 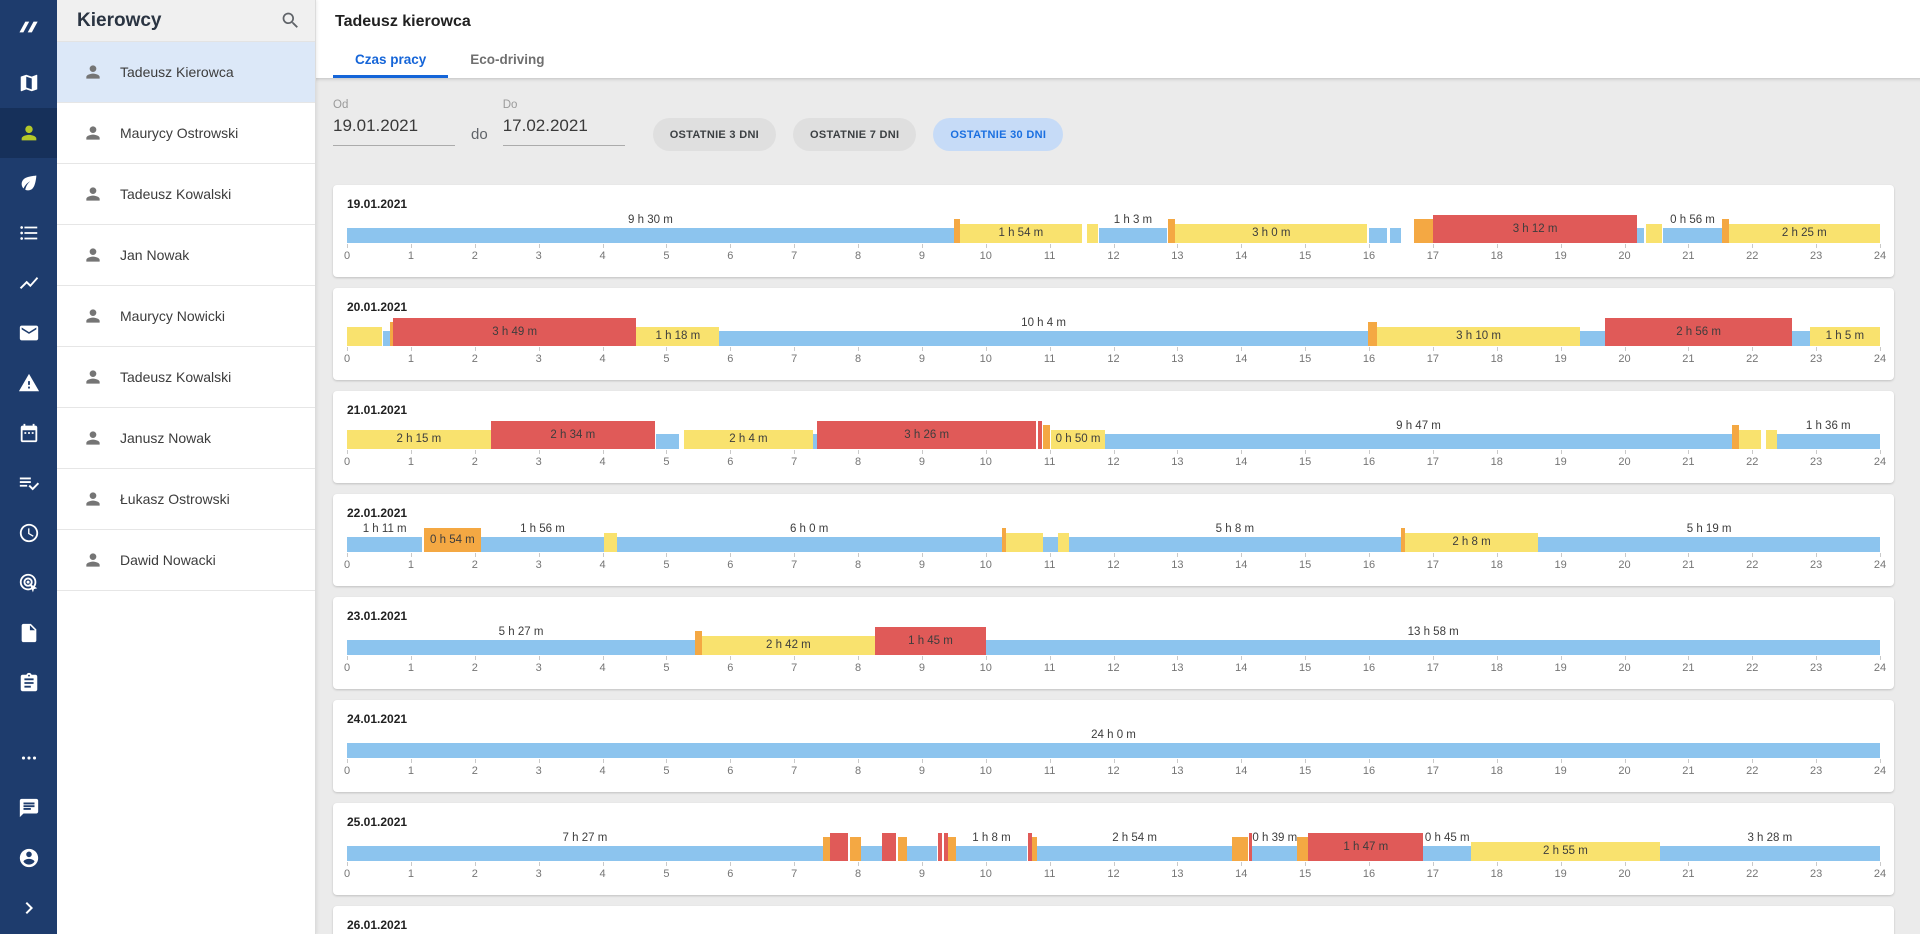 I want to click on date-from-field: Od 19.01.2021, so click(x=394, y=122).